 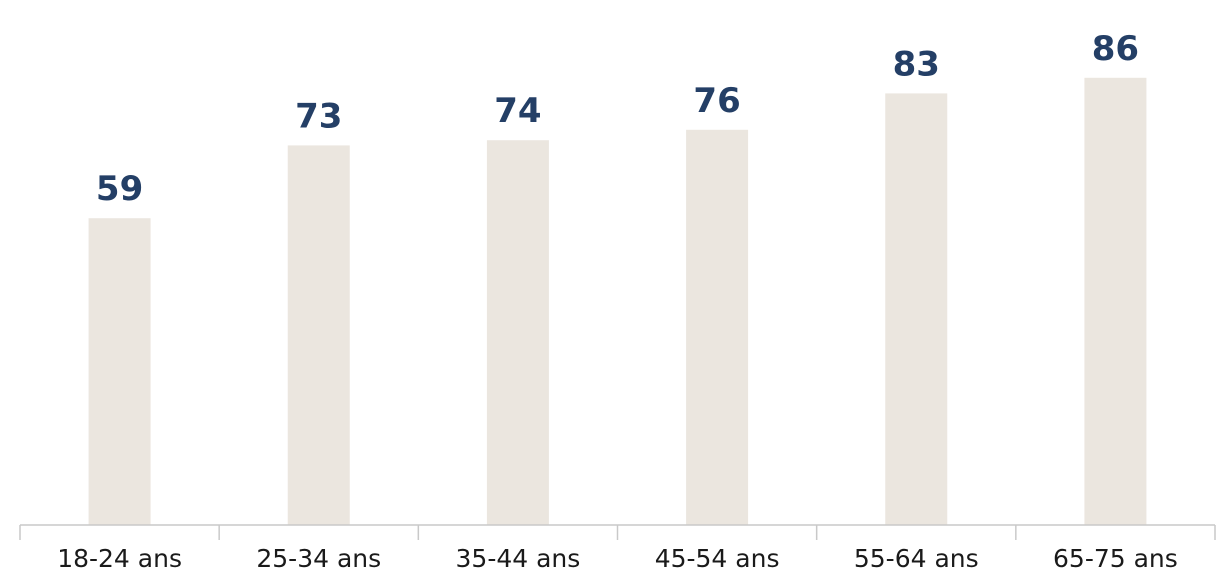 I want to click on value-label: 74, so click(x=517, y=111).